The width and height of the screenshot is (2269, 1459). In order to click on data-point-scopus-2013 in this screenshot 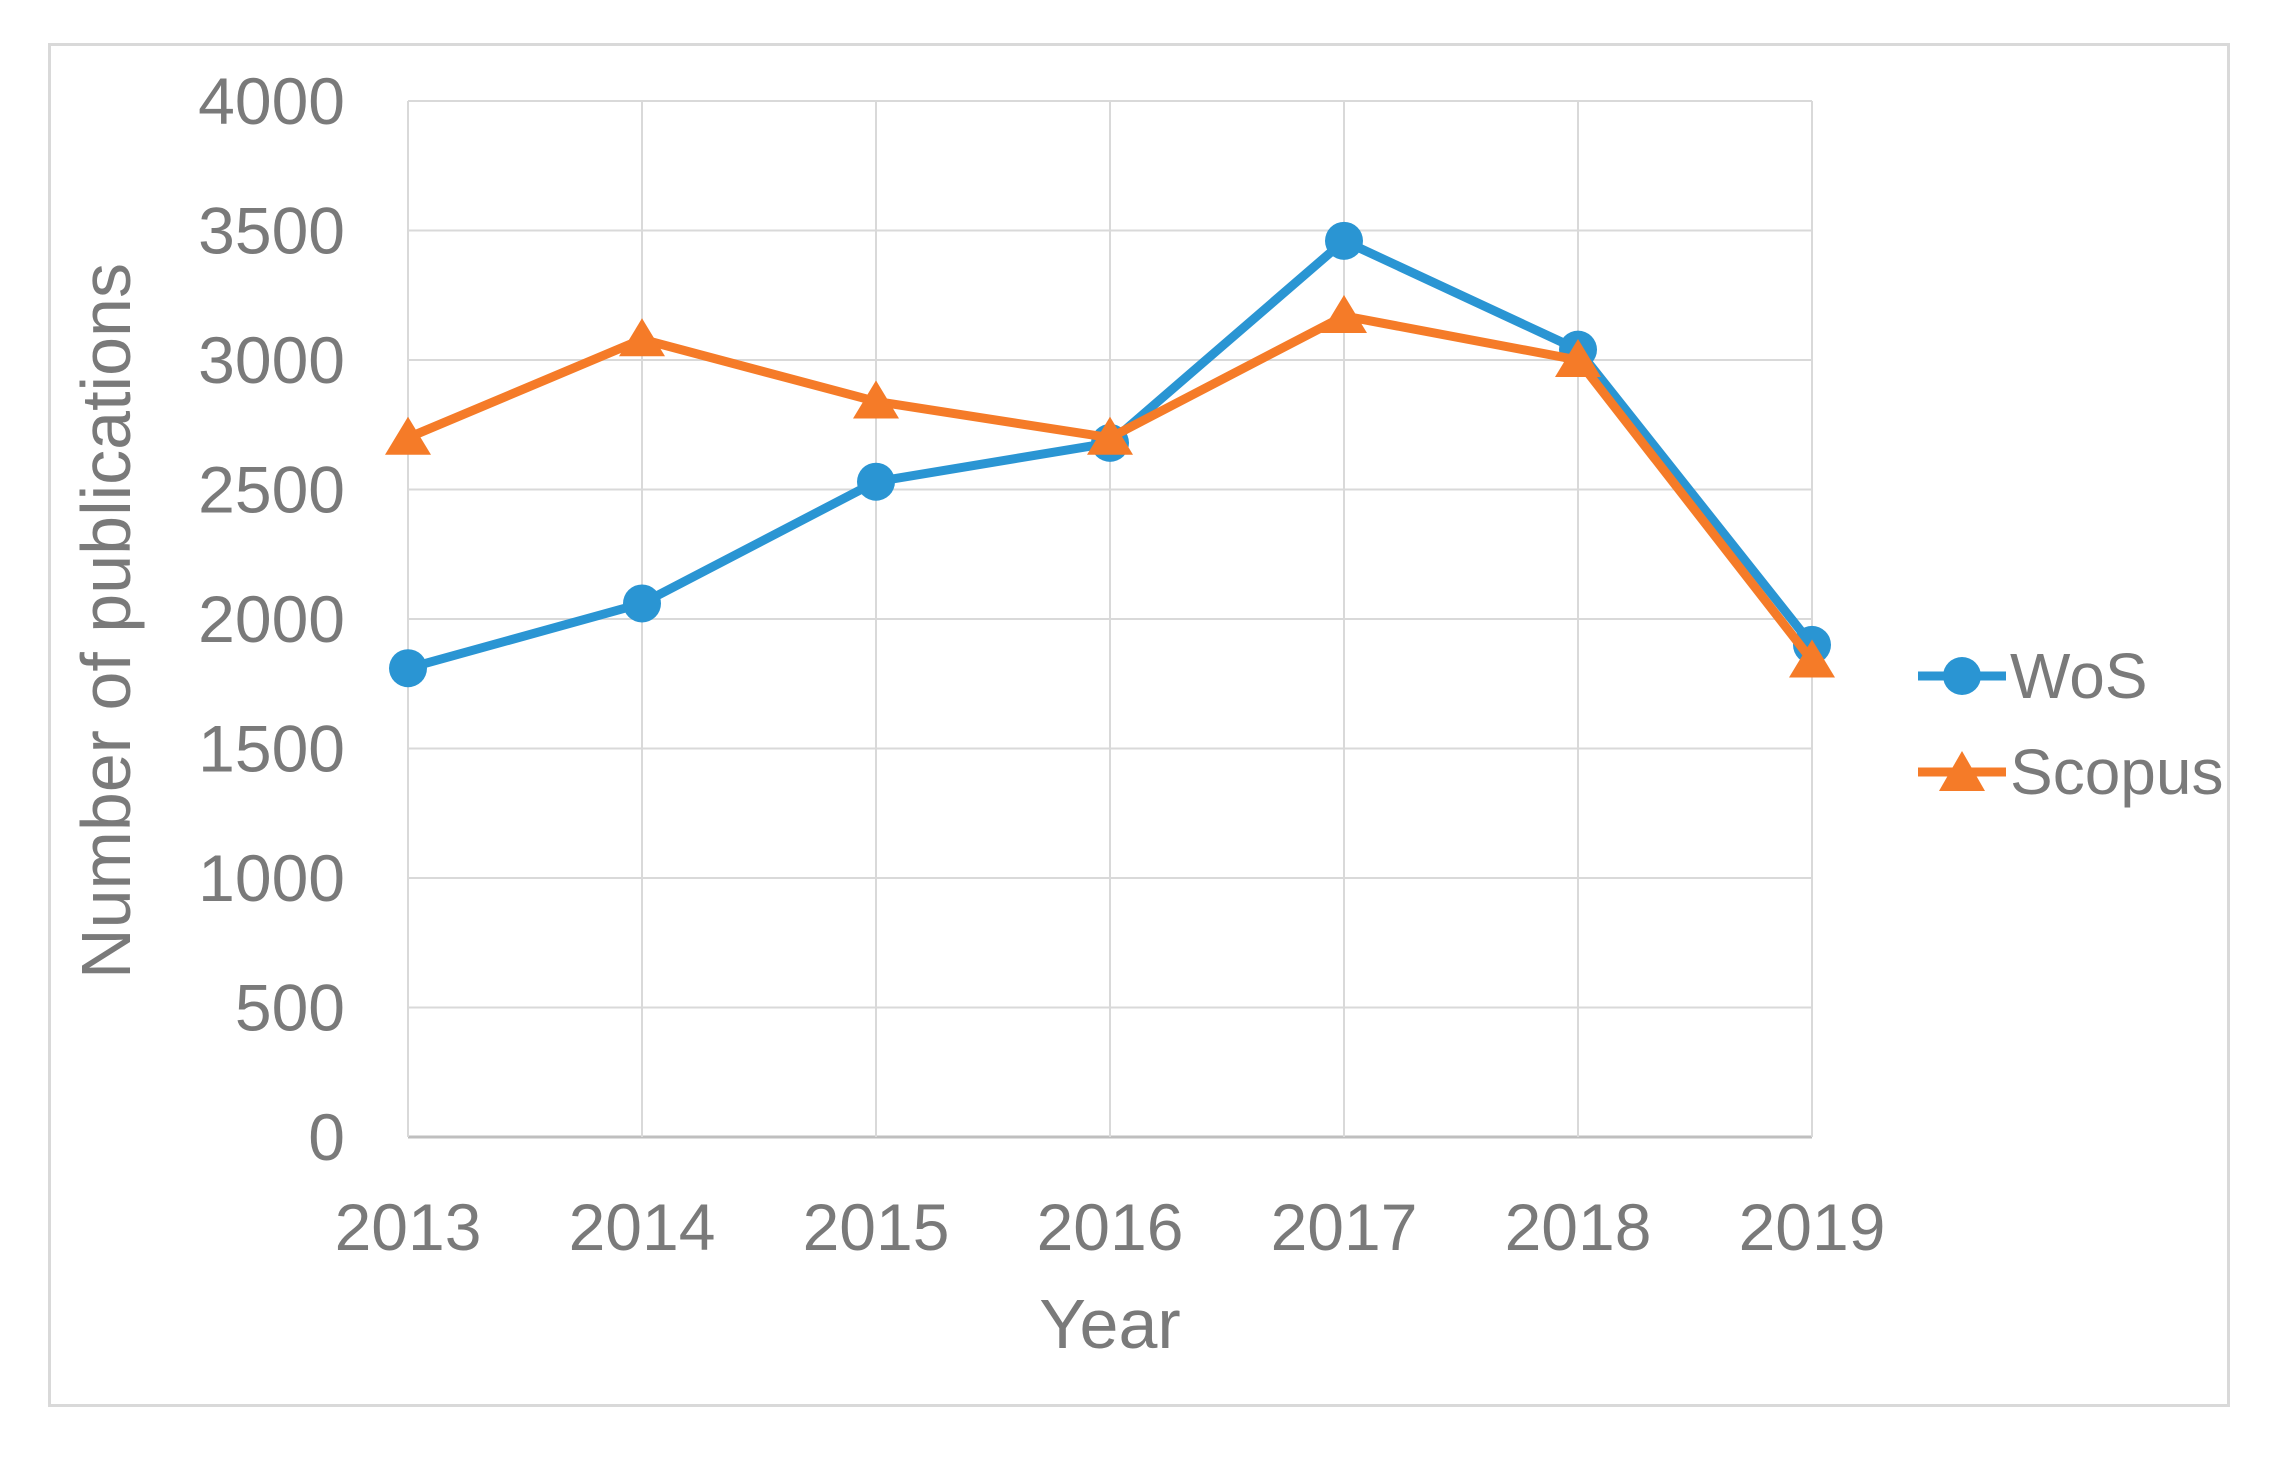, I will do `click(408, 435)`.